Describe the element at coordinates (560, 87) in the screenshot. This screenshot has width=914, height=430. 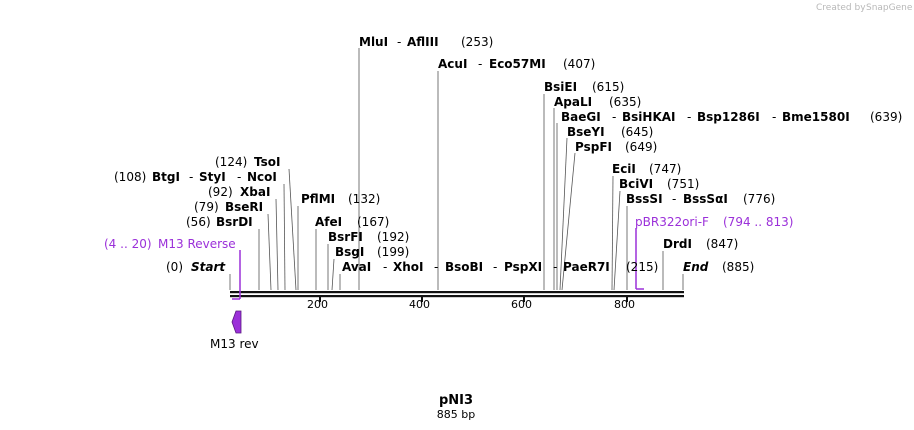
I see `site-name: BsiEI` at that location.